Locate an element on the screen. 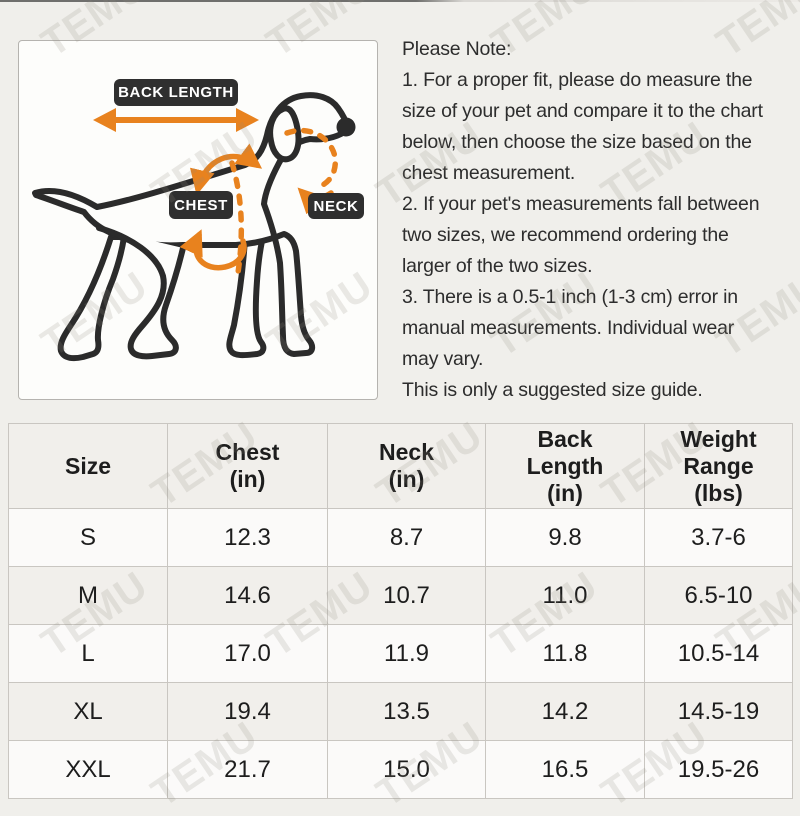 The width and height of the screenshot is (800, 816). cell-size: S is located at coordinates (88, 537).